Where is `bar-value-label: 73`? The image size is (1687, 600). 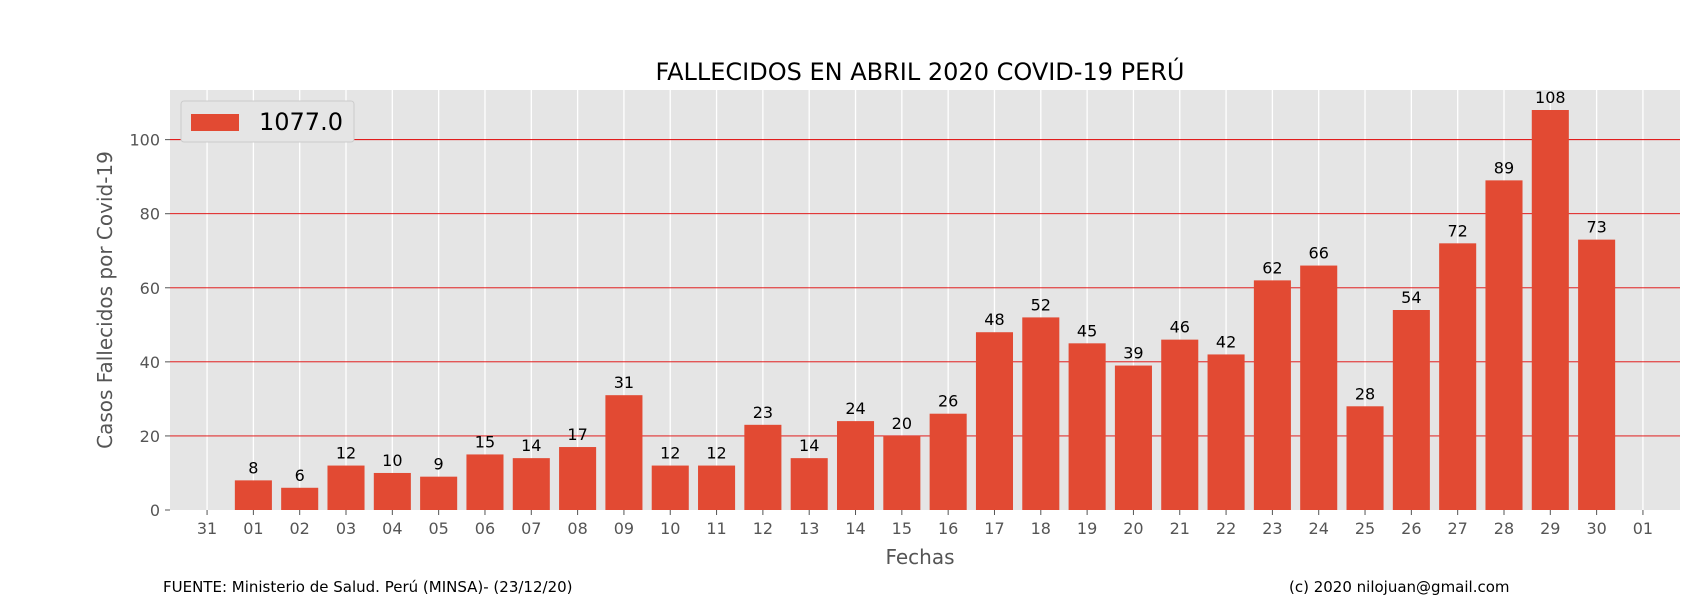 bar-value-label: 73 is located at coordinates (1596, 227).